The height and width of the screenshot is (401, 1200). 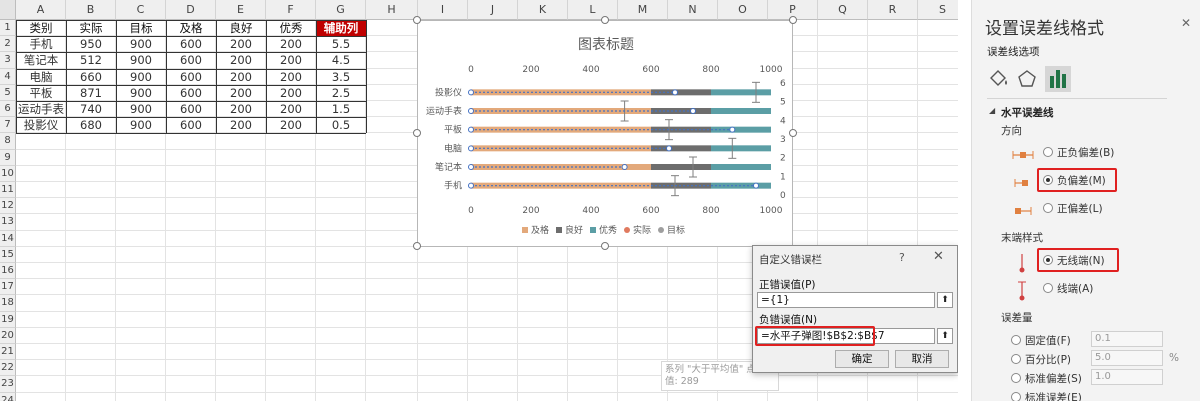 What do you see at coordinates (1081, 181) in the screenshot?
I see `radio-minus-label: 负偏差(M)` at bounding box center [1081, 181].